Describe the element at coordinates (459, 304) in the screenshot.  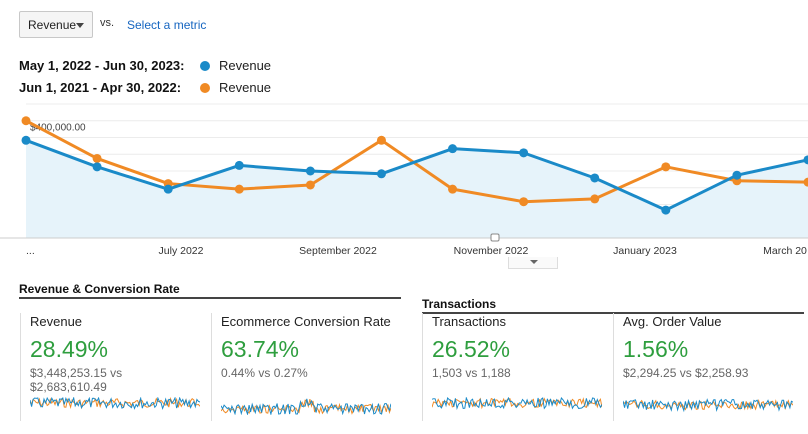
I see `section-title-transactions: Transactions` at that location.